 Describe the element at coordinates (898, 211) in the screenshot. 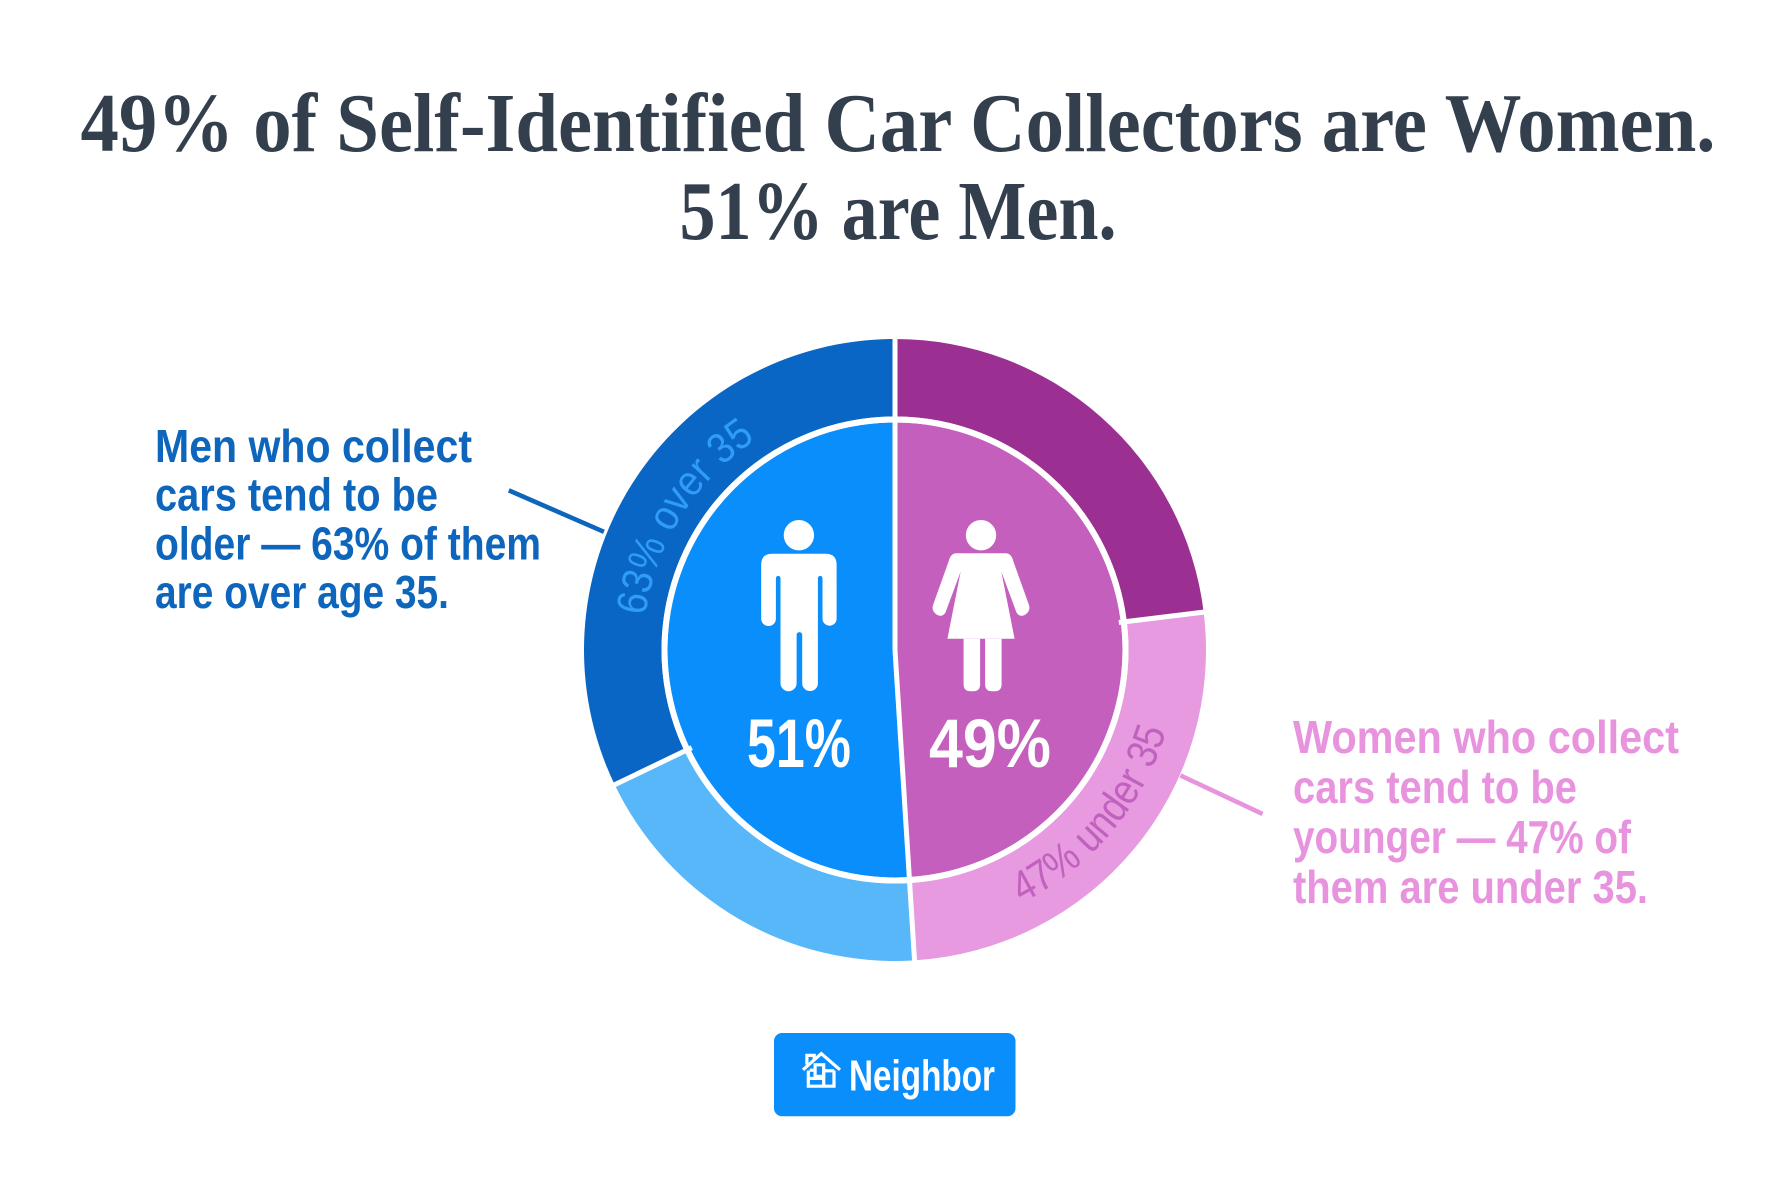

I see `svg-text: 51% are Men.` at that location.